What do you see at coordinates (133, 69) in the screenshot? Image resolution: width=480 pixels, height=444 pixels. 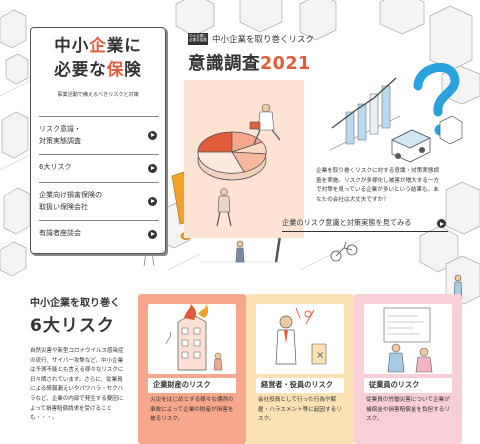 I see `menu-title-part: 険` at bounding box center [133, 69].